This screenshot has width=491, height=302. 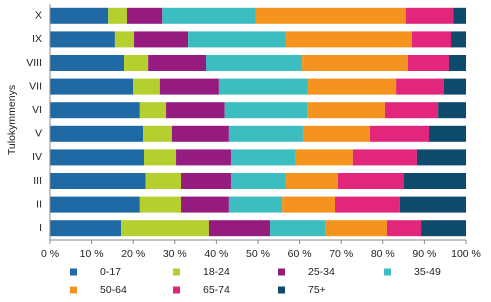 What do you see at coordinates (37, 181) in the screenshot?
I see `y-tick-label: III` at bounding box center [37, 181].